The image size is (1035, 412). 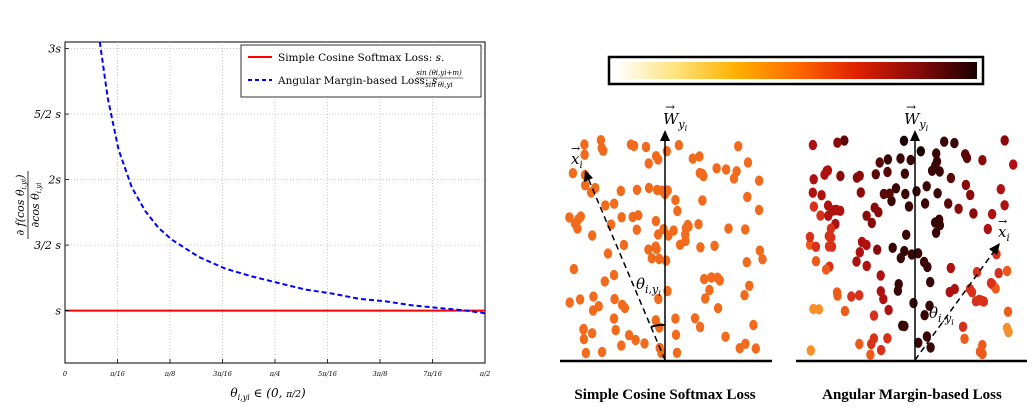 What do you see at coordinates (915, 135) in the screenshot?
I see `right-weight-arrowhead` at bounding box center [915, 135].